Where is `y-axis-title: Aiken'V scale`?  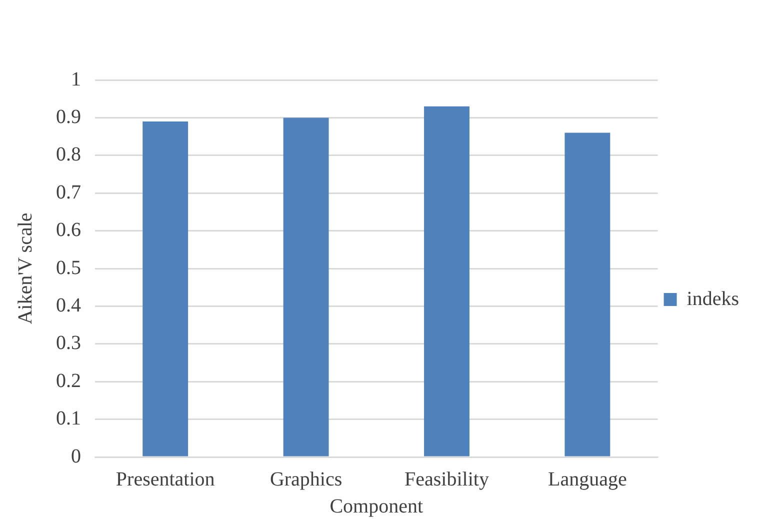
y-axis-title: Aiken'V scale is located at coordinates (25, 268).